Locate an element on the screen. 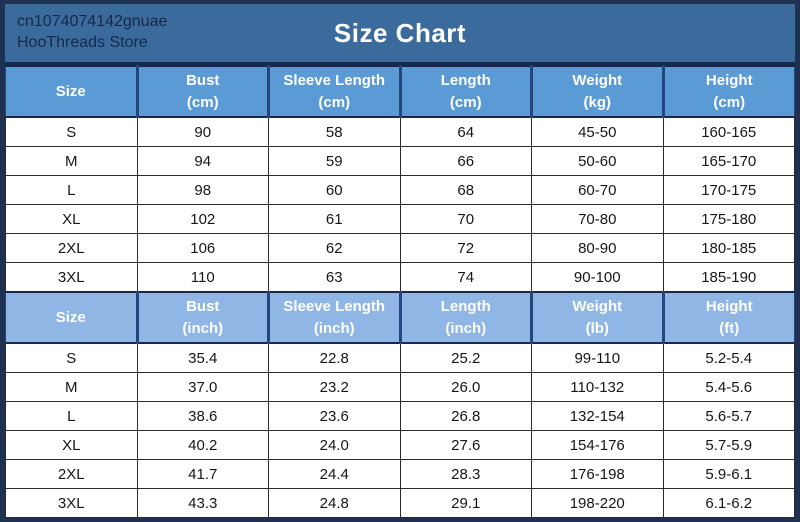 The image size is (800, 522). column-label: Length is located at coordinates (465, 80).